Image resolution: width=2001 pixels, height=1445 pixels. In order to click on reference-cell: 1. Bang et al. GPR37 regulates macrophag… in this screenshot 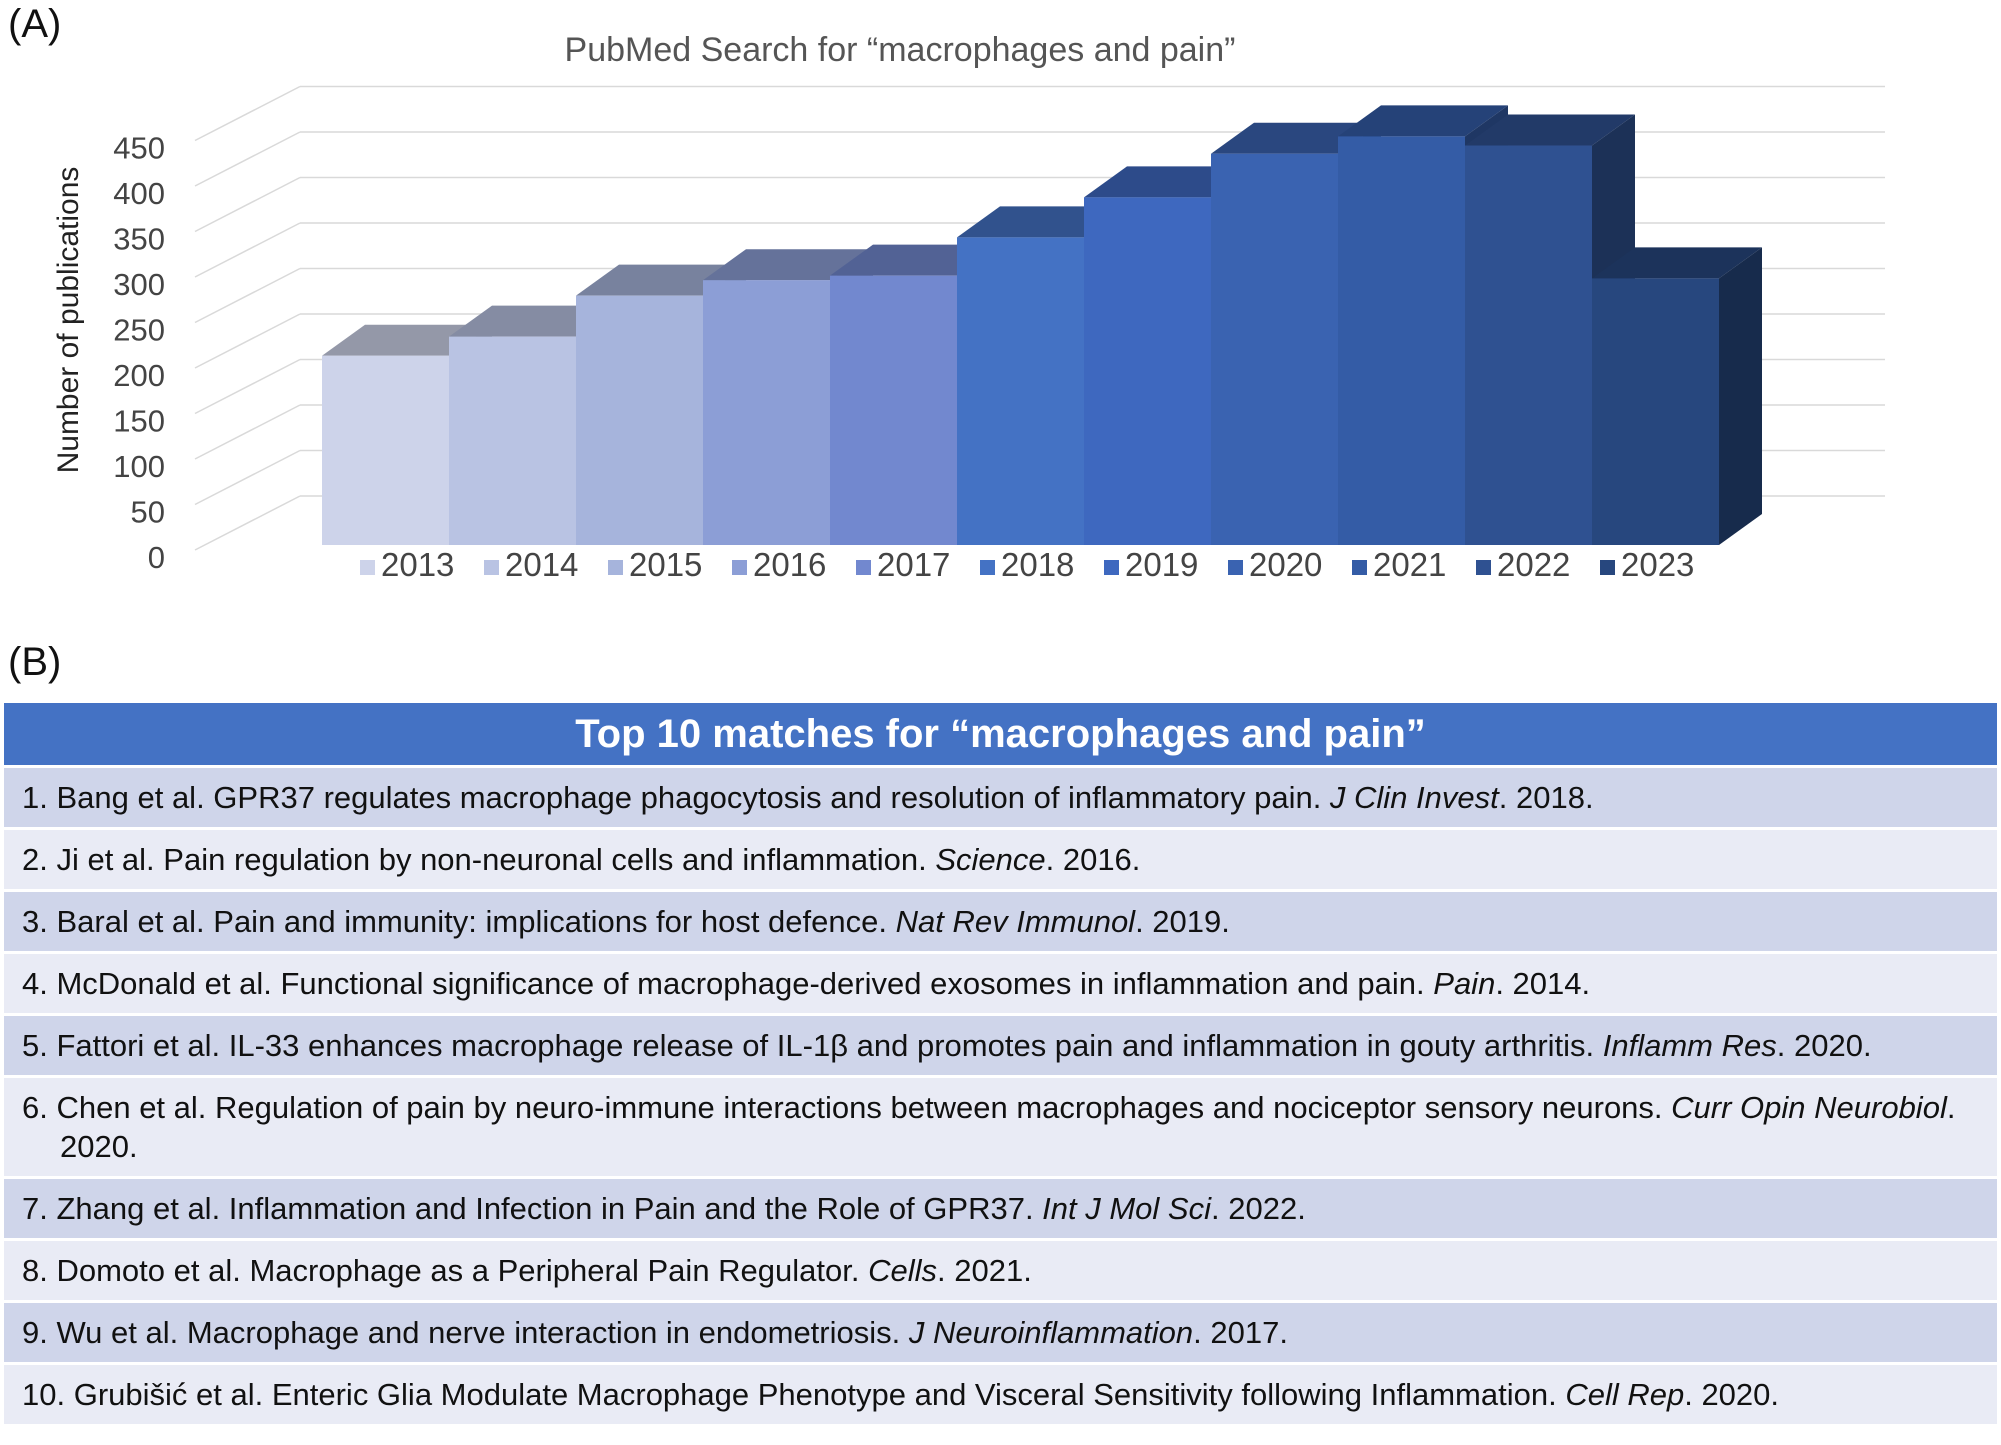, I will do `click(1000, 798)`.